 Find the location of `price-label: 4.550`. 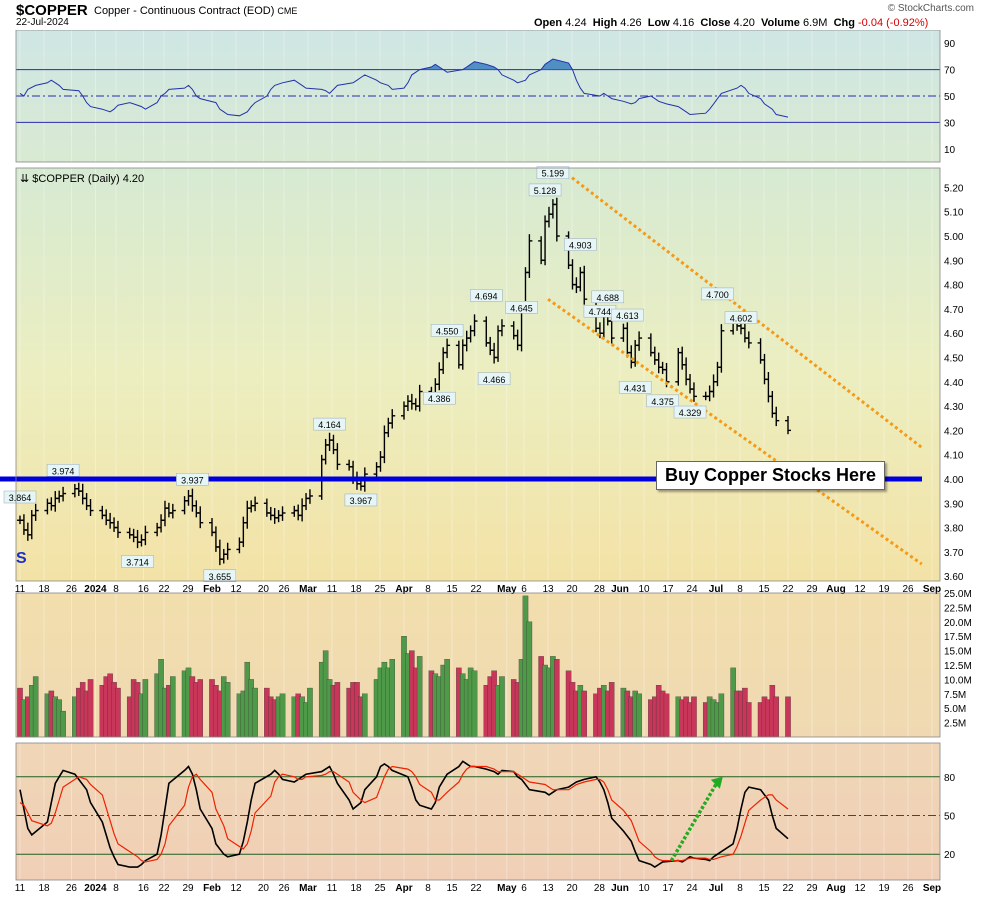

price-label: 4.550 is located at coordinates (447, 330).